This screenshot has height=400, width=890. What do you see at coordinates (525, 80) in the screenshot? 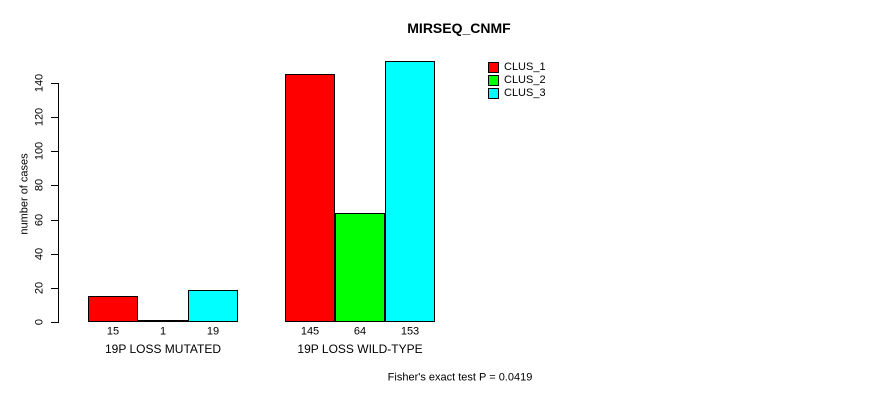
I see `legend-label: CLUS_2` at bounding box center [525, 80].